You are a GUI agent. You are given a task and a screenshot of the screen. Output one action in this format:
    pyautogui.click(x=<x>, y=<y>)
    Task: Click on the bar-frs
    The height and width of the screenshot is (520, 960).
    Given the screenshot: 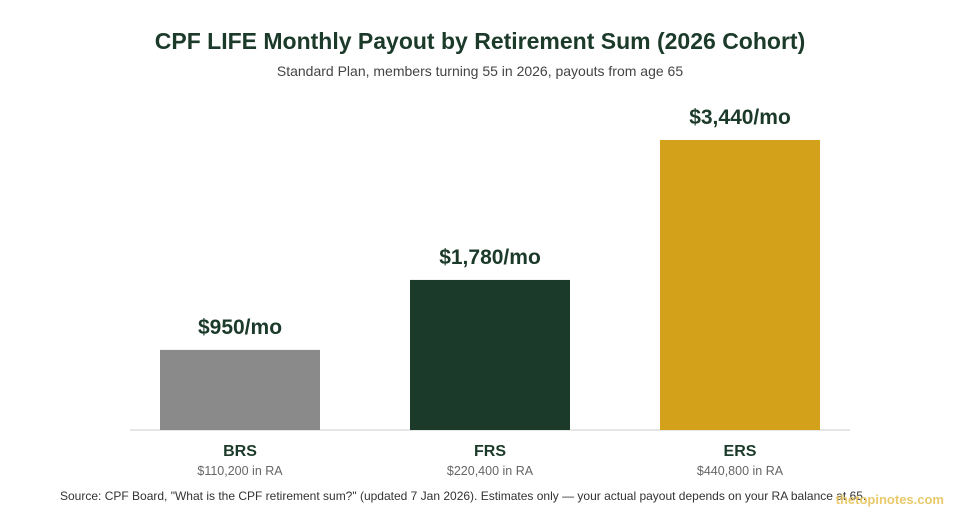 What is the action you would take?
    pyautogui.click(x=490, y=354)
    